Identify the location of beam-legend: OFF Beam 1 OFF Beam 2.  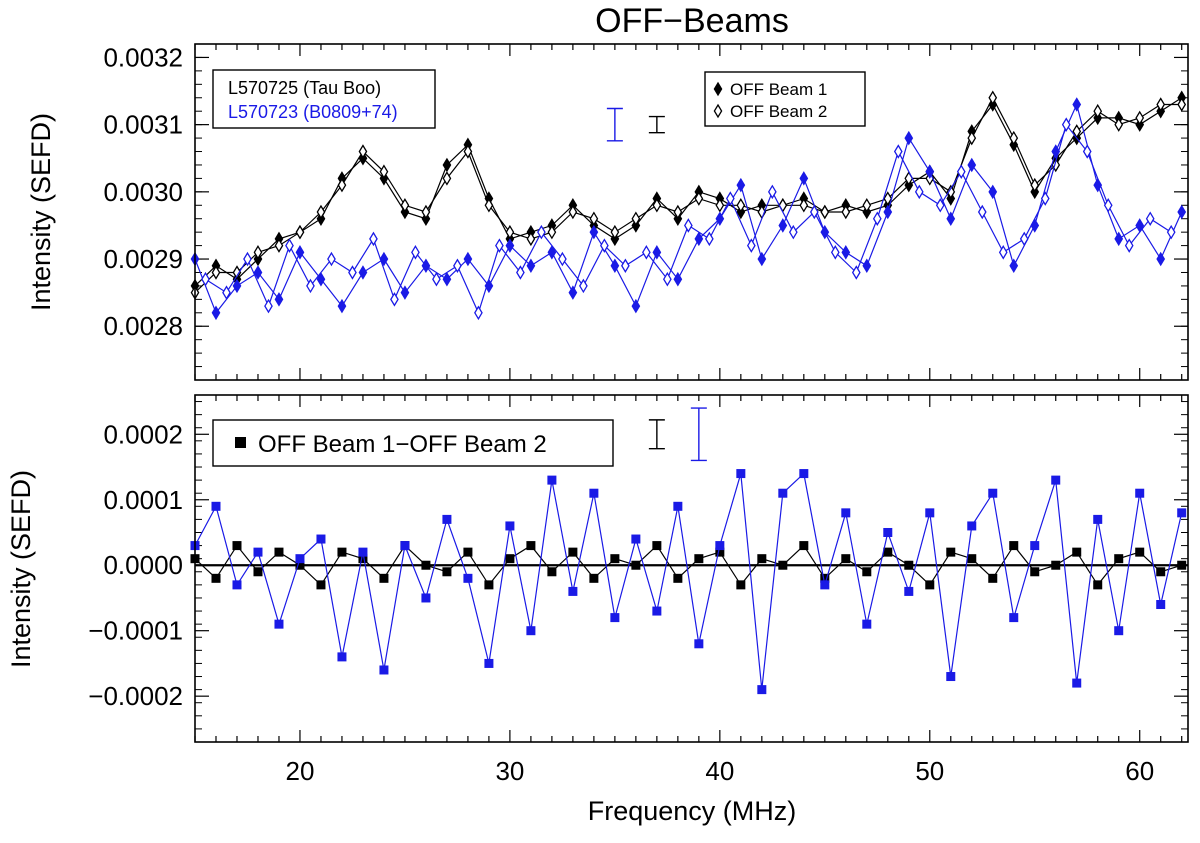
(785, 99).